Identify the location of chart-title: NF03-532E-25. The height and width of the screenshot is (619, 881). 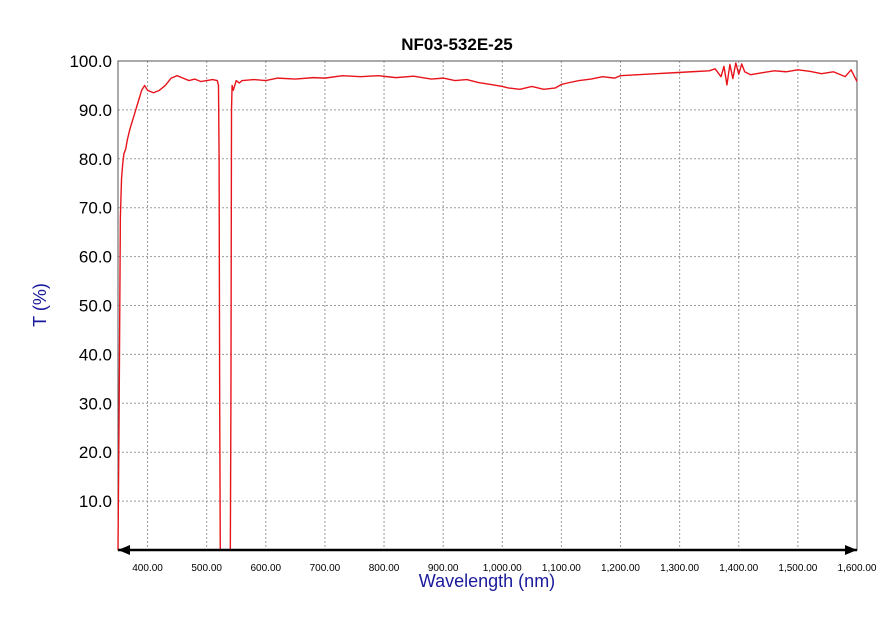
(457, 44).